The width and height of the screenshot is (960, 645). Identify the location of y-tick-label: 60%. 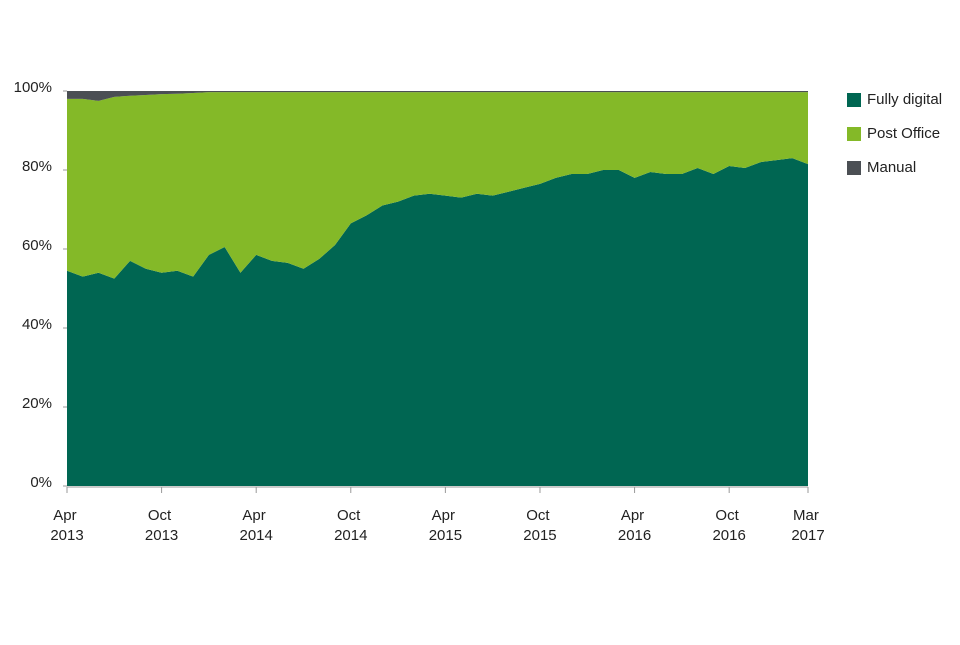
(37, 245).